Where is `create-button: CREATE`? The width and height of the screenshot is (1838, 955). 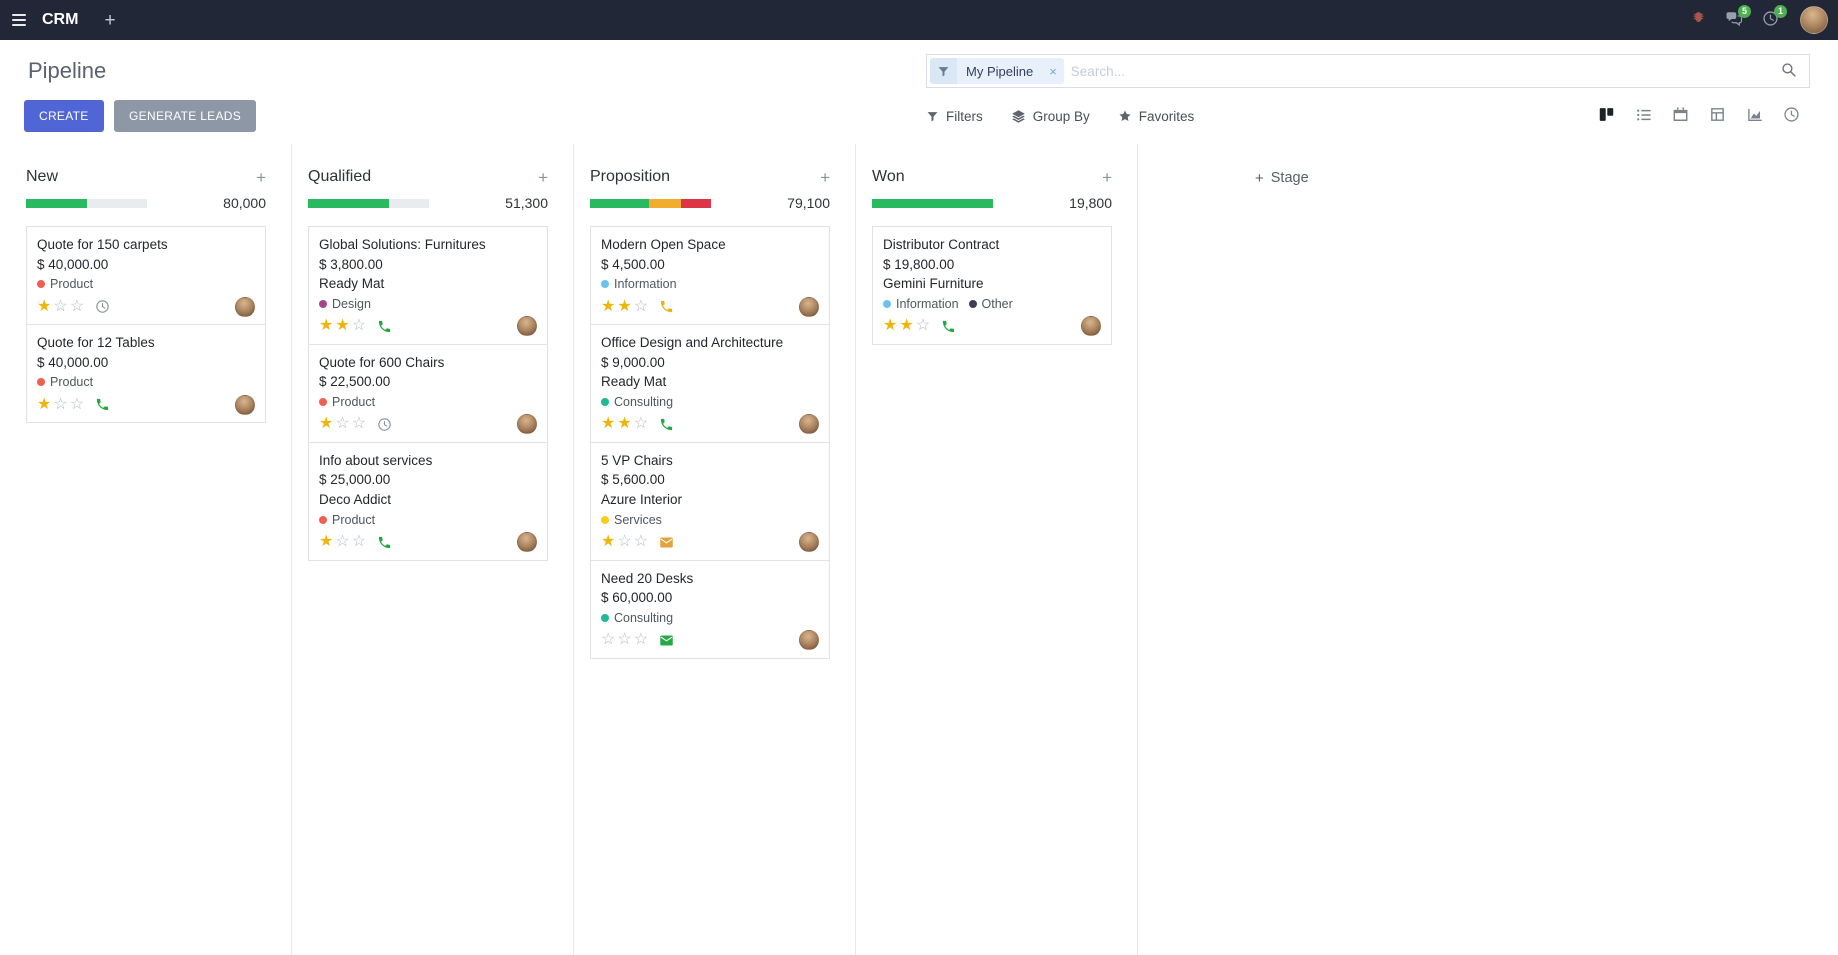
create-button: CREATE is located at coordinates (64, 116).